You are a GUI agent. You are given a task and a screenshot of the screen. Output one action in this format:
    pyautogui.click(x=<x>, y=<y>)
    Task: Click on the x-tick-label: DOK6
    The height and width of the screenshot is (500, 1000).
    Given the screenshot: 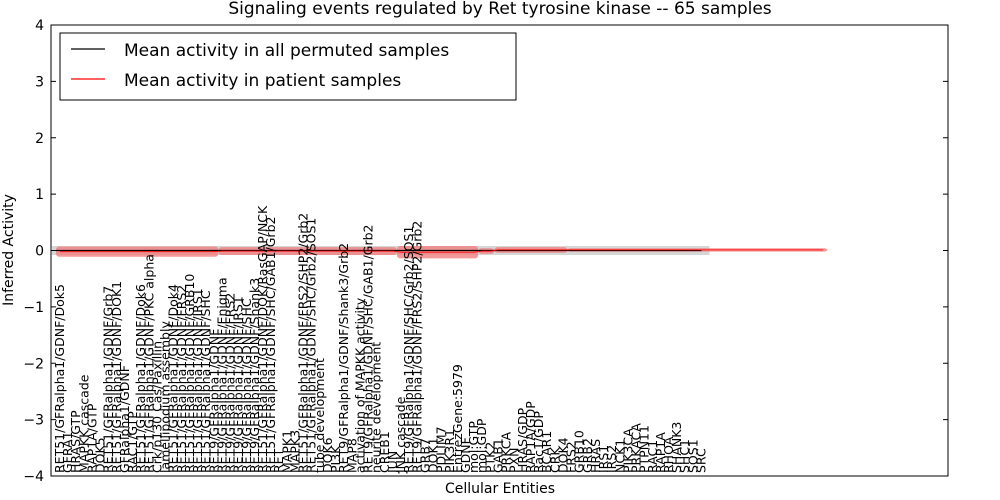 What is the action you would take?
    pyautogui.click(x=327, y=455)
    